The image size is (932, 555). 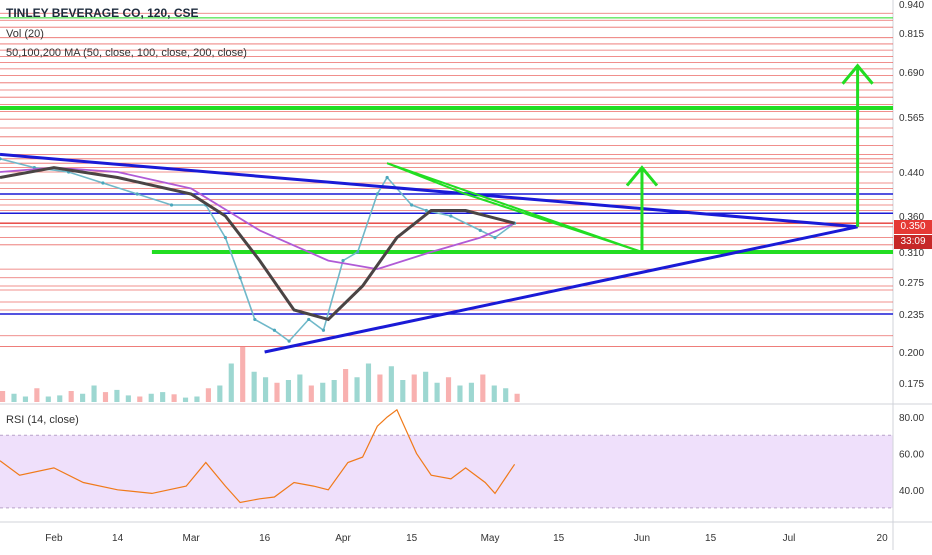 What do you see at coordinates (911, 217) in the screenshot?
I see `price-axis-tick: 0.360` at bounding box center [911, 217].